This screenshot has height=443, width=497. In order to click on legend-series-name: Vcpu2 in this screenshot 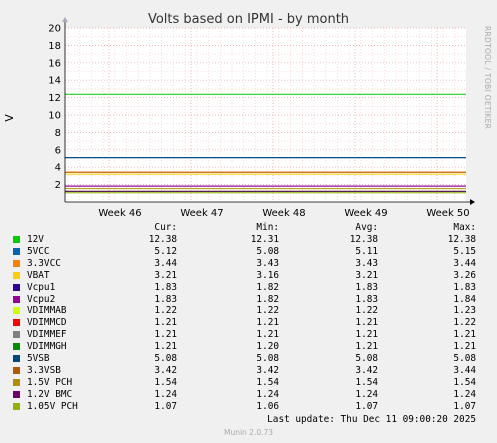, I will do `click(41, 299)`.